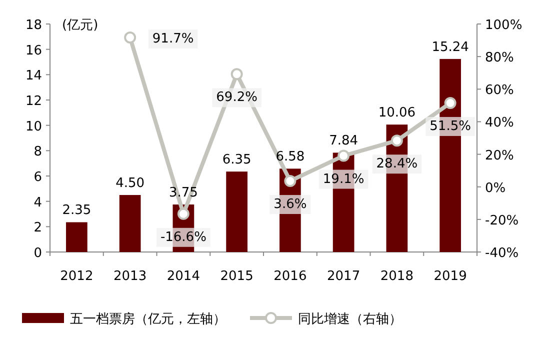 This screenshot has width=550, height=338. Describe the element at coordinates (183, 276) in the screenshot. I see `x-tick-label: 2014` at that location.